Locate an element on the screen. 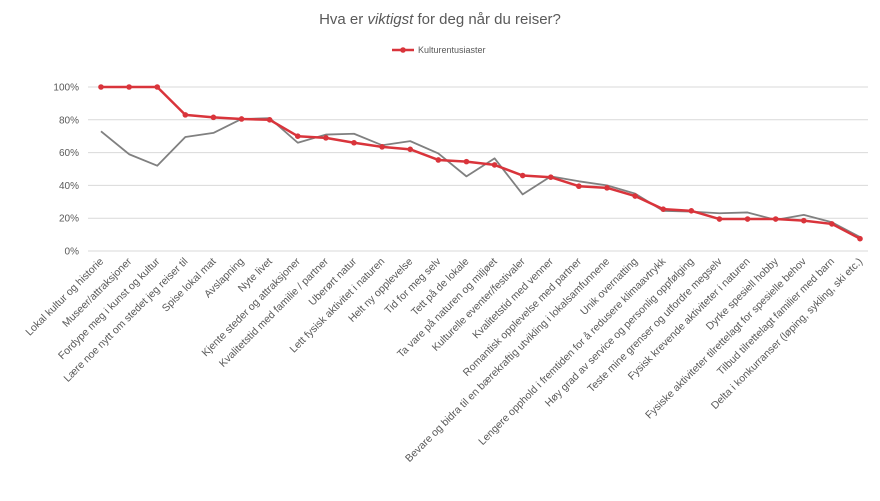 The height and width of the screenshot is (501, 880). y-tick-label: 0% is located at coordinates (72, 252).